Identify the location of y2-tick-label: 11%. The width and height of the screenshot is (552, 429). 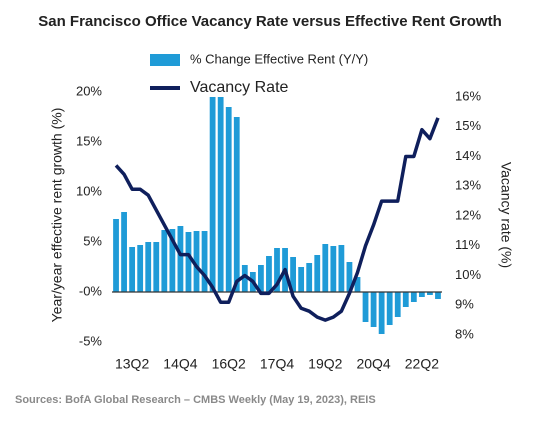
(467, 244).